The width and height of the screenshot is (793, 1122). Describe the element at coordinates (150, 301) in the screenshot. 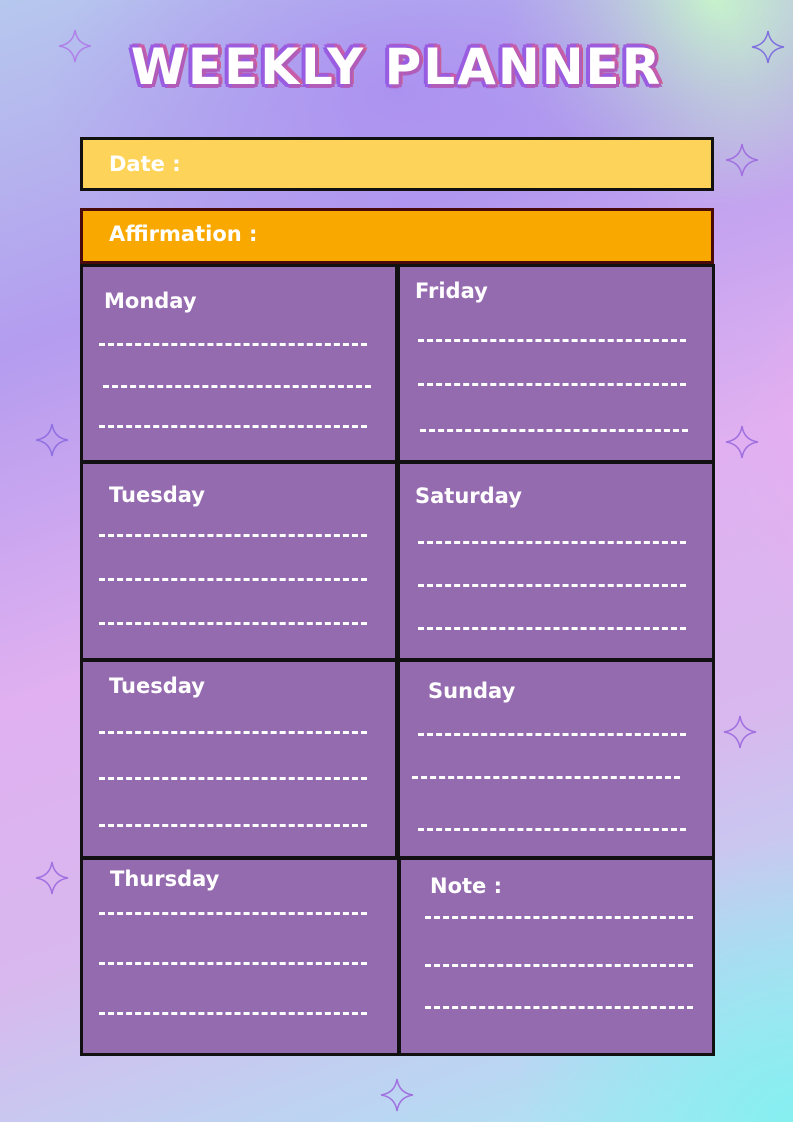

I see `monday-label: Monday` at that location.